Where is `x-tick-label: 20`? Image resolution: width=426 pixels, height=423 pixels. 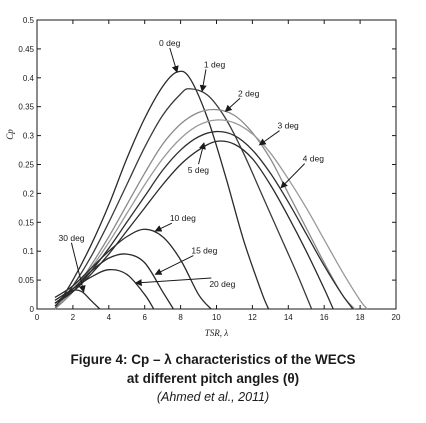 x-tick-label: 20 is located at coordinates (396, 317).